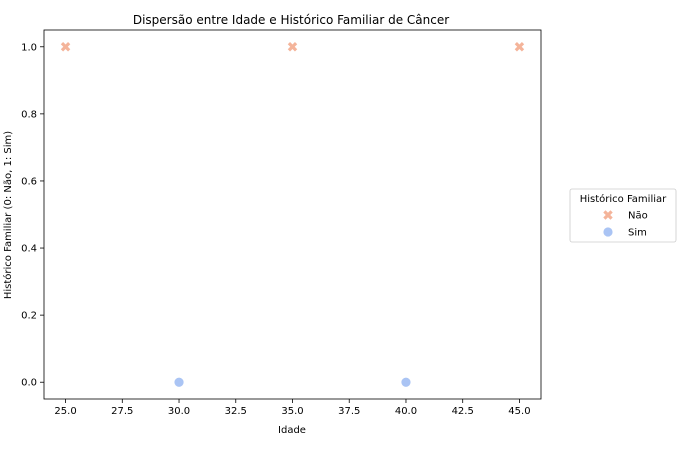  Describe the element at coordinates (349, 411) in the screenshot. I see `x-tick-label: 37.5` at that location.